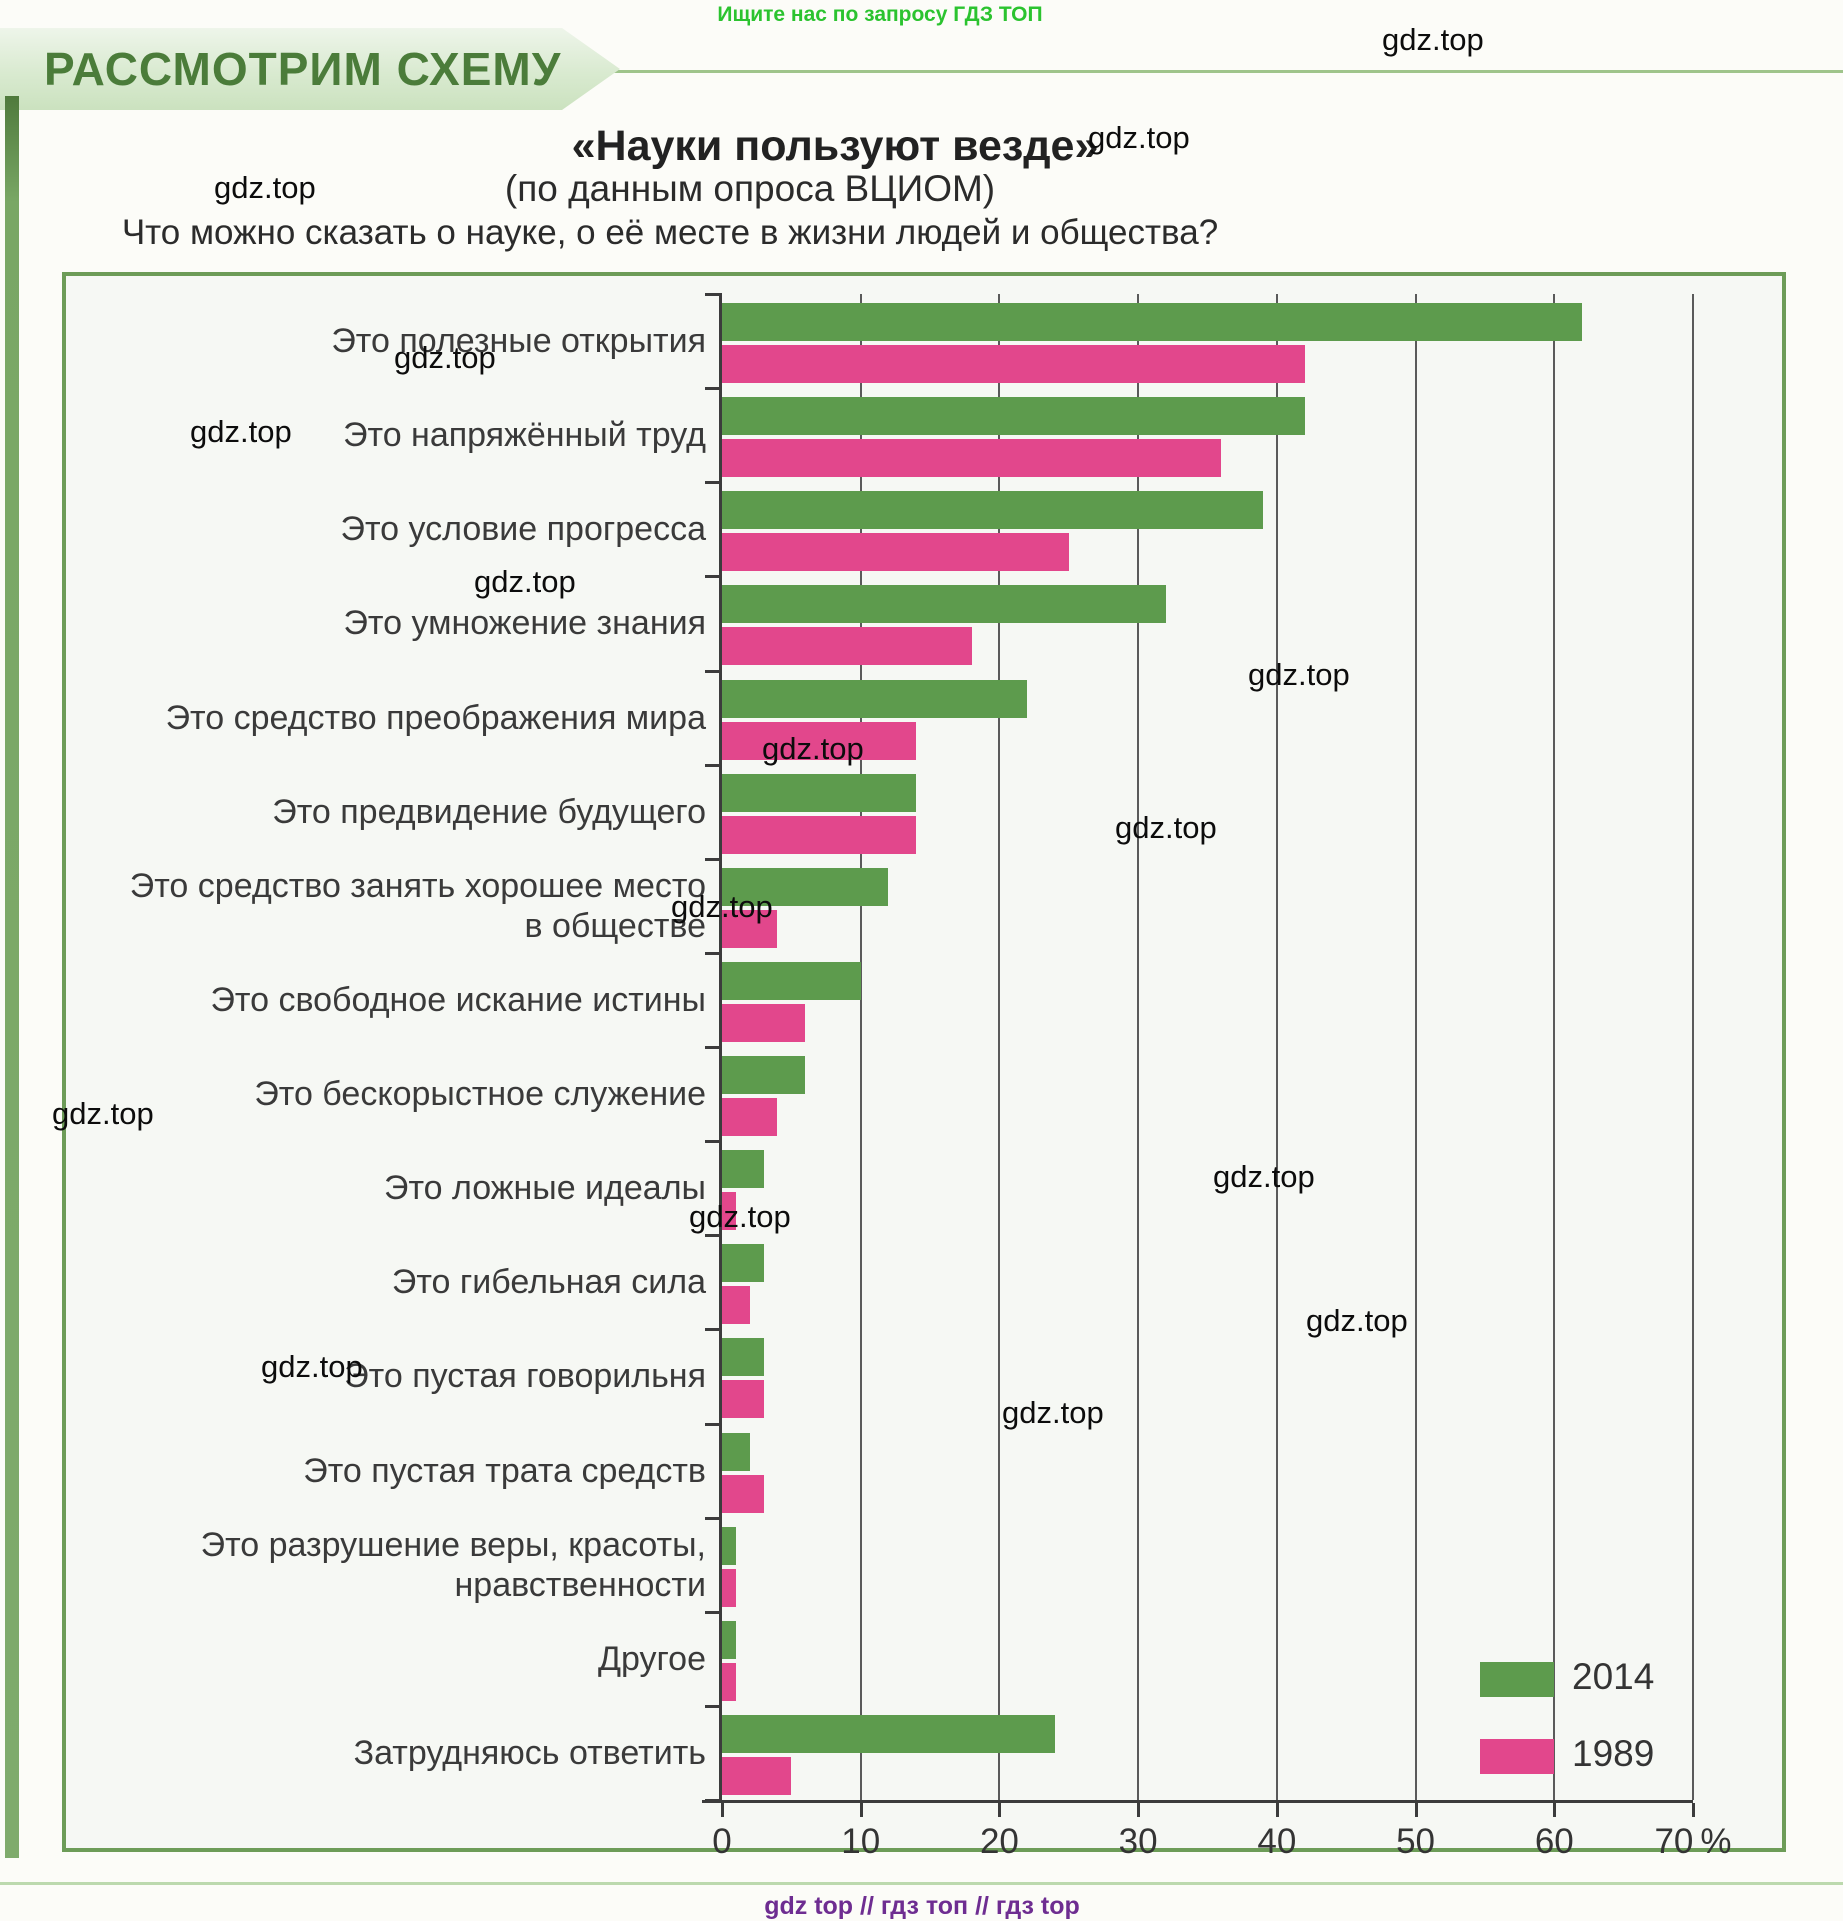  What do you see at coordinates (12, 977) in the screenshot?
I see `page-left-accent` at bounding box center [12, 977].